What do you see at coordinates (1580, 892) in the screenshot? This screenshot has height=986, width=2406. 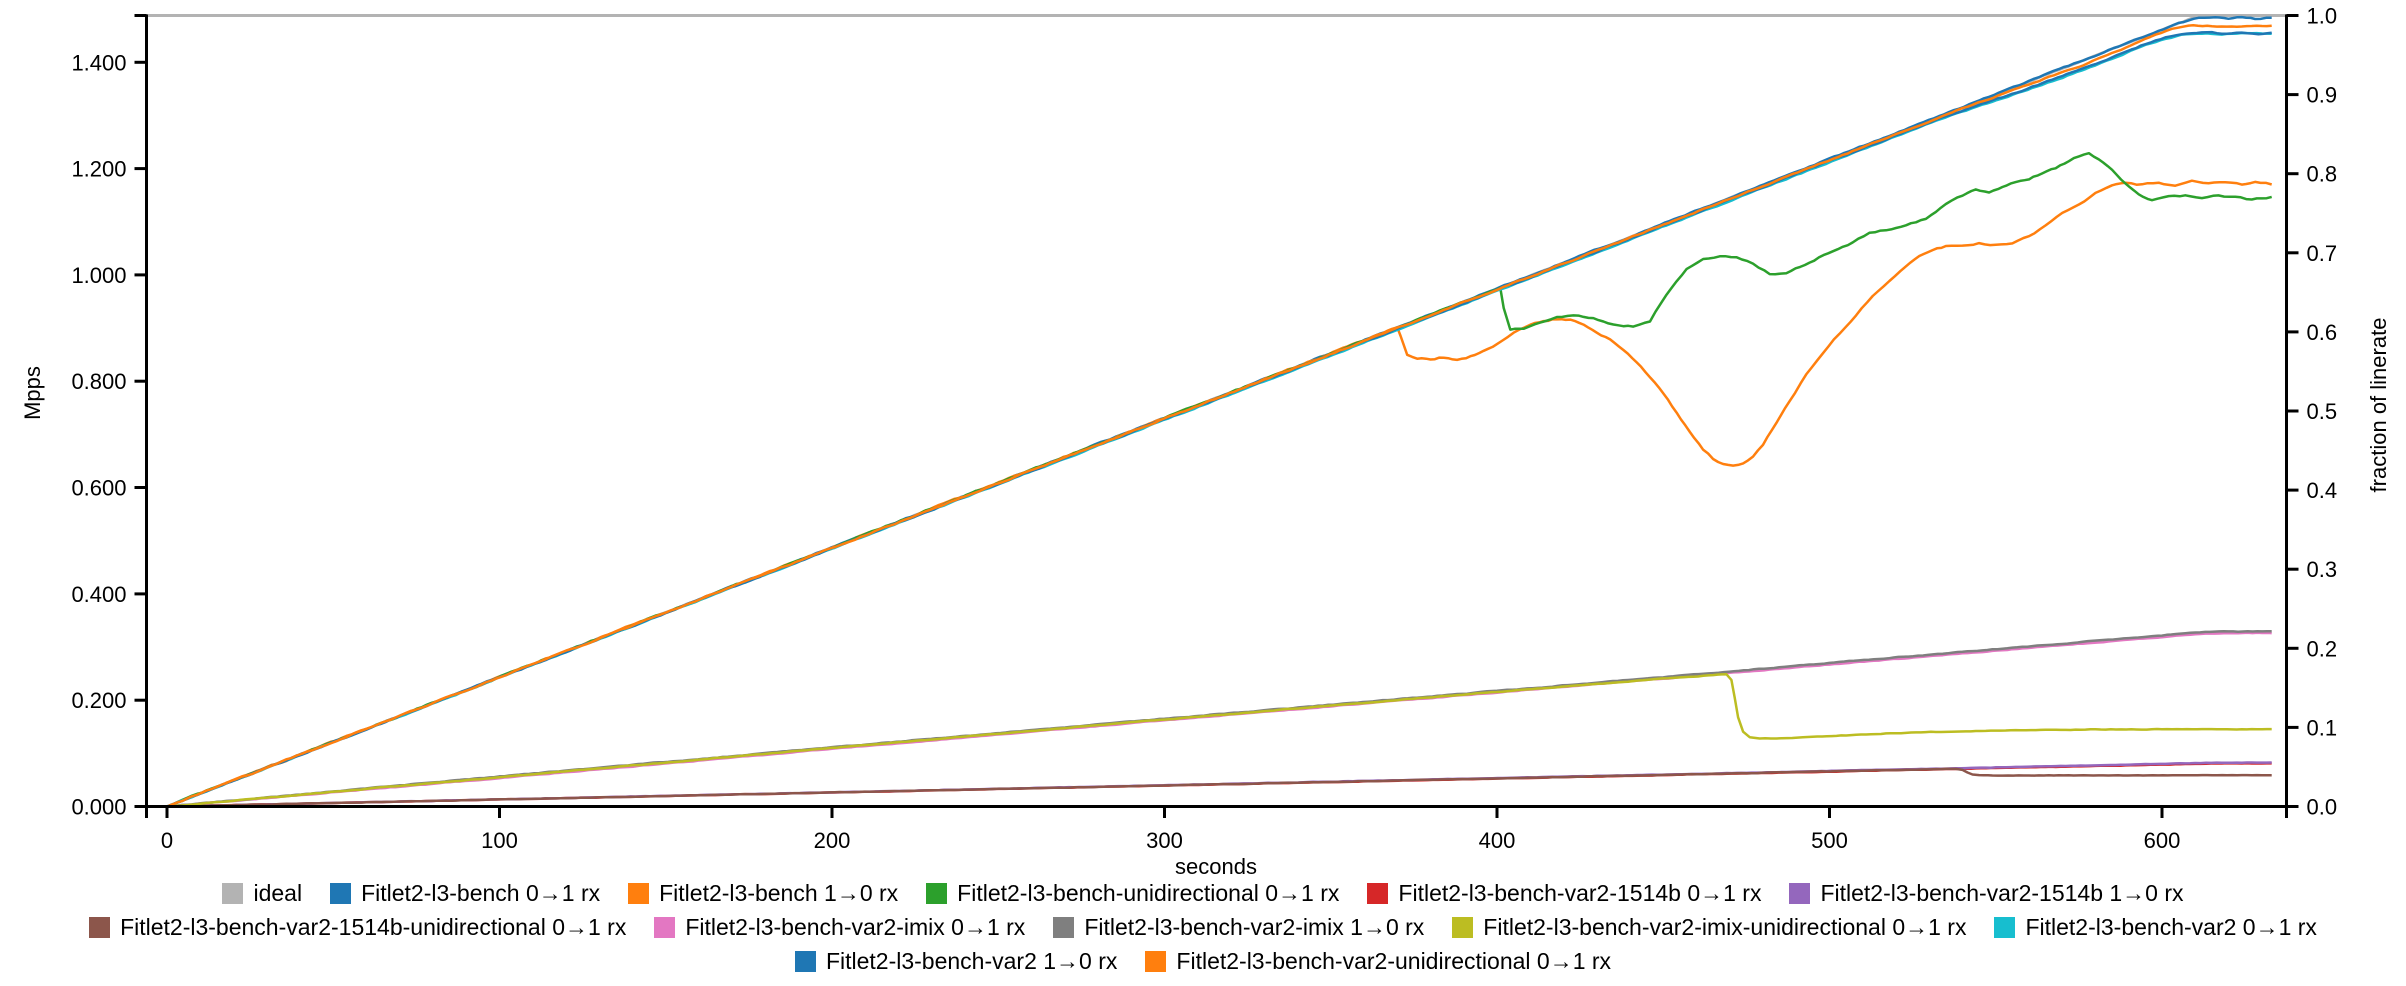 I see `legend-label: Fitlet2-l3-bench-var2-1514b 0→1 rx` at bounding box center [1580, 892].